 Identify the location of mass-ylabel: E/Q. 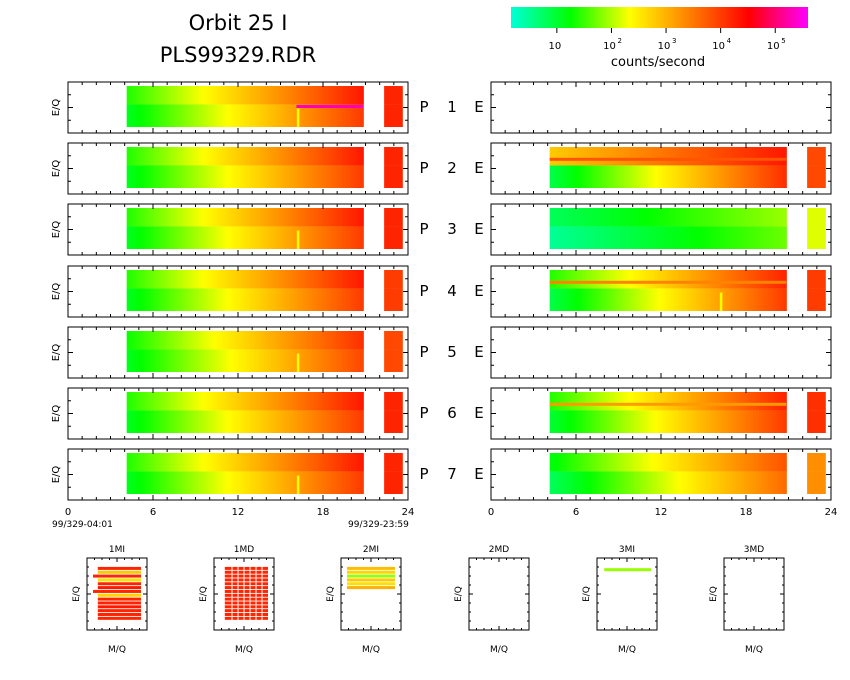
(714, 594).